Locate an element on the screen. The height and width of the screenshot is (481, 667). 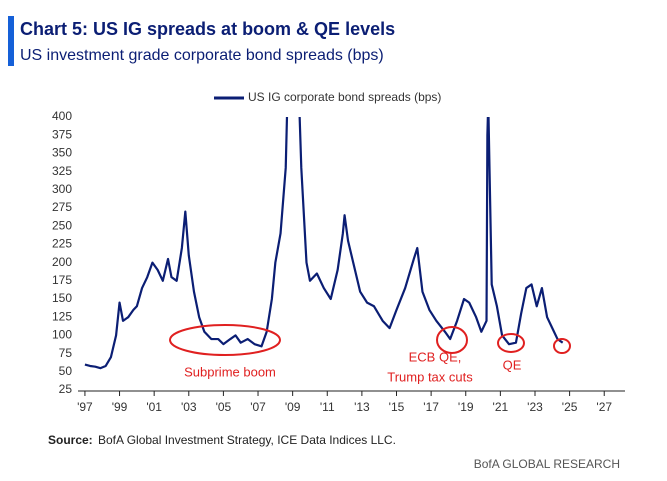
x-tick-label: '01 is located at coordinates (154, 407).